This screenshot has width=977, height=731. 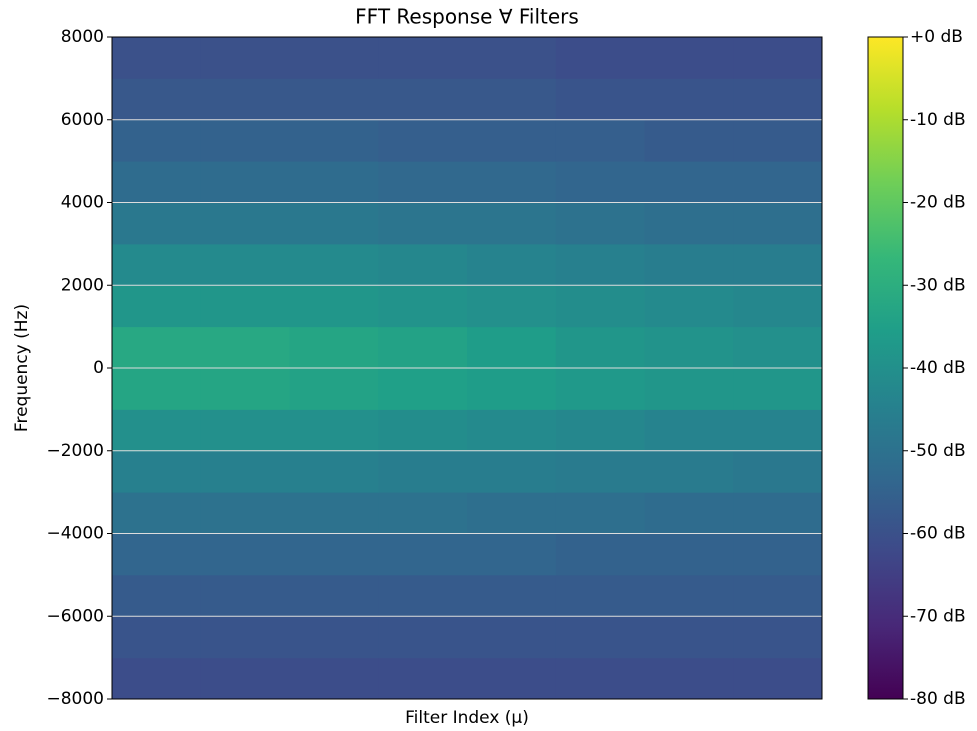 I want to click on colorbar-tick-label: -50 dB, so click(x=938, y=451).